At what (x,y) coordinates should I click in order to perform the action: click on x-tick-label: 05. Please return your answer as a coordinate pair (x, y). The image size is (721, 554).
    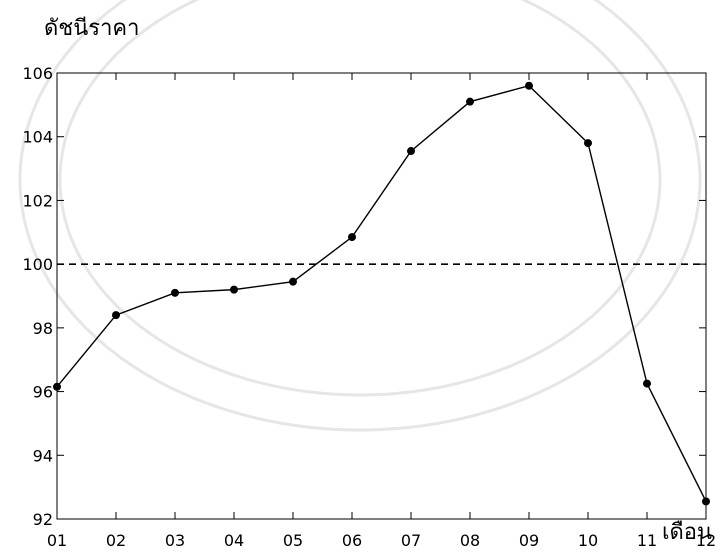
    Looking at the image, I should click on (293, 540).